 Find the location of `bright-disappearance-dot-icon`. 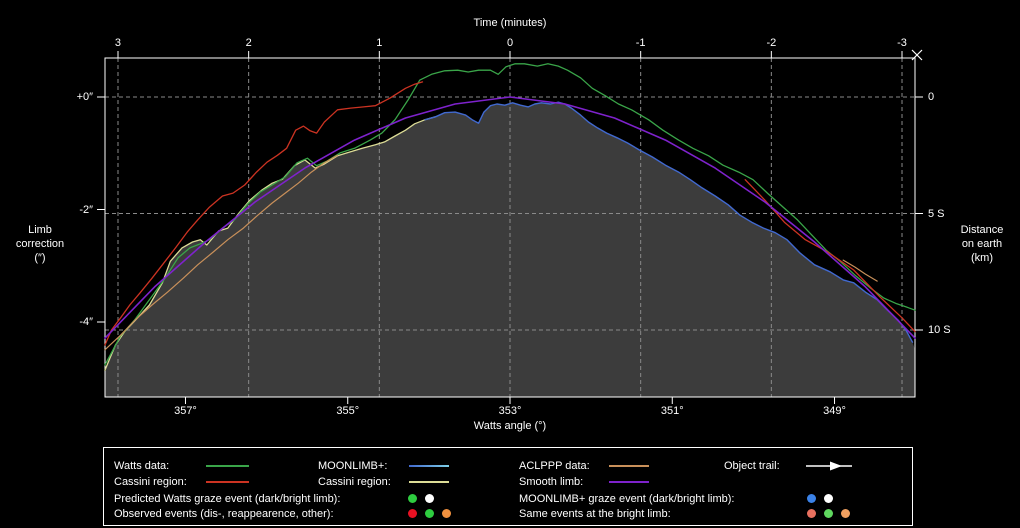

bright-disappearance-dot-icon is located at coordinates (811, 513).